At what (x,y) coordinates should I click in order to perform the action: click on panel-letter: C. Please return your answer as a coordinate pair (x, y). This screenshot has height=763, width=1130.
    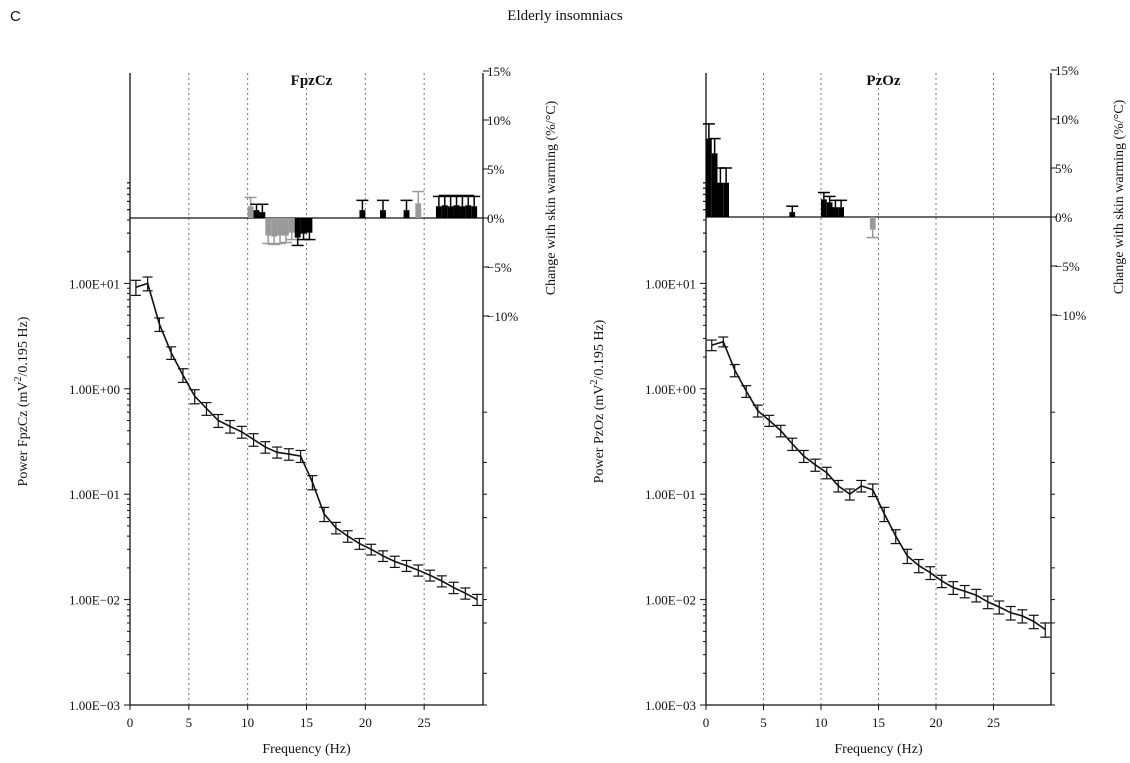
    Looking at the image, I should click on (15, 16).